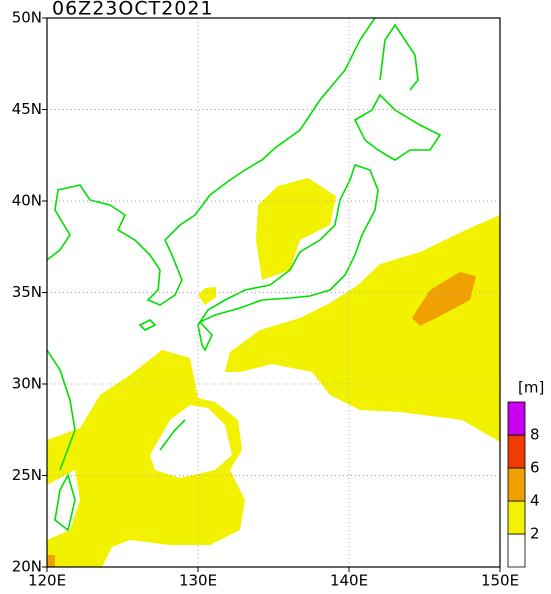 Image resolution: width=551 pixels, height=594 pixels. Describe the element at coordinates (133, 10) in the screenshot. I see `map-title: 06Z23OCT2021` at that location.